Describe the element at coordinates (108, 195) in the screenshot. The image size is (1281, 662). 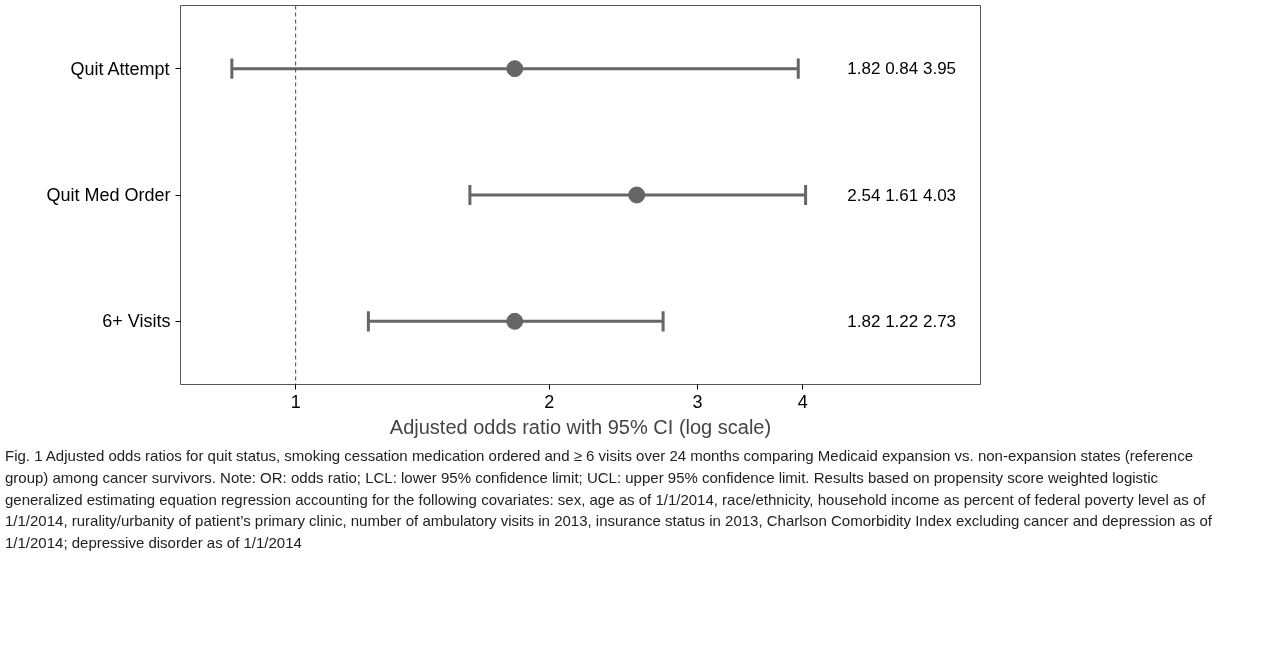
I see `y-tick-label: Quit Med Order` at that location.